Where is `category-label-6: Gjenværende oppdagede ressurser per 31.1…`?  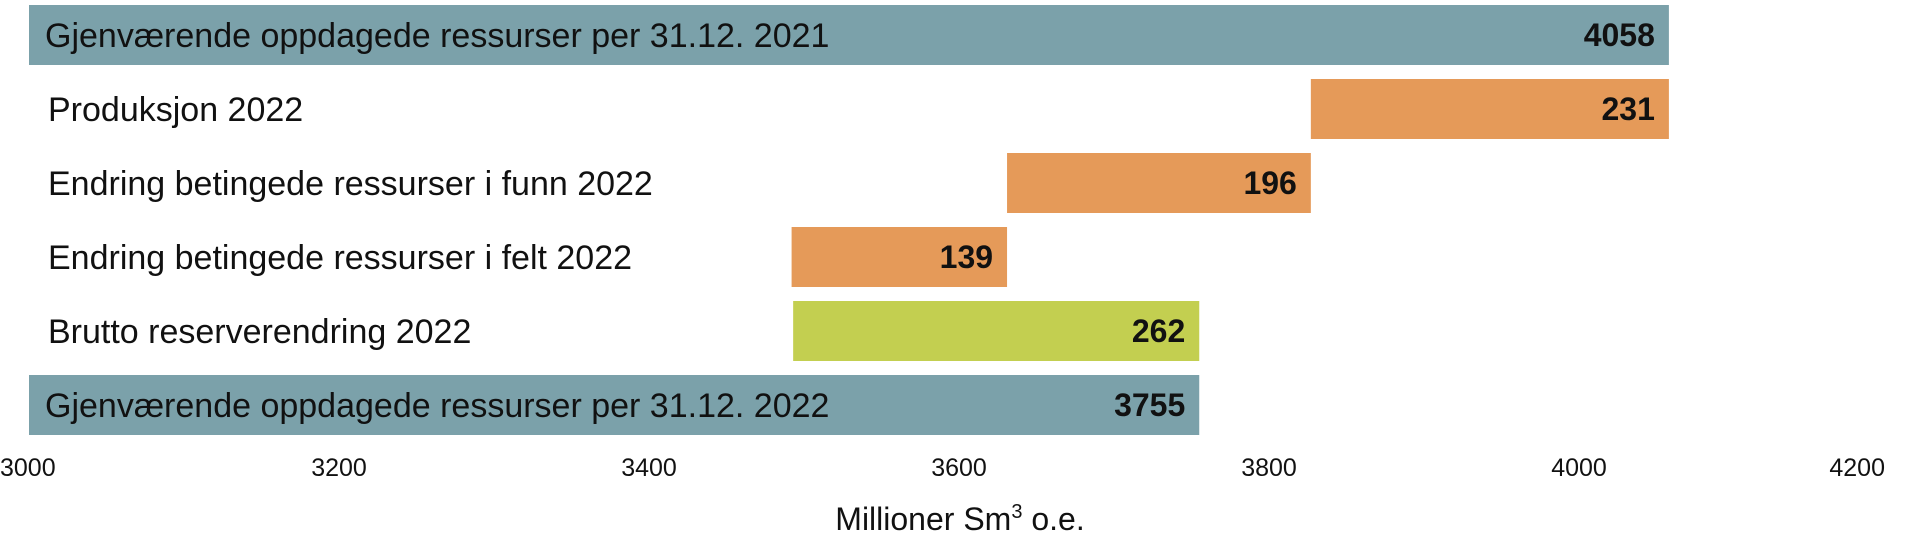
category-label-6: Gjenværende oppdagede ressurser per 31.1… is located at coordinates (437, 406).